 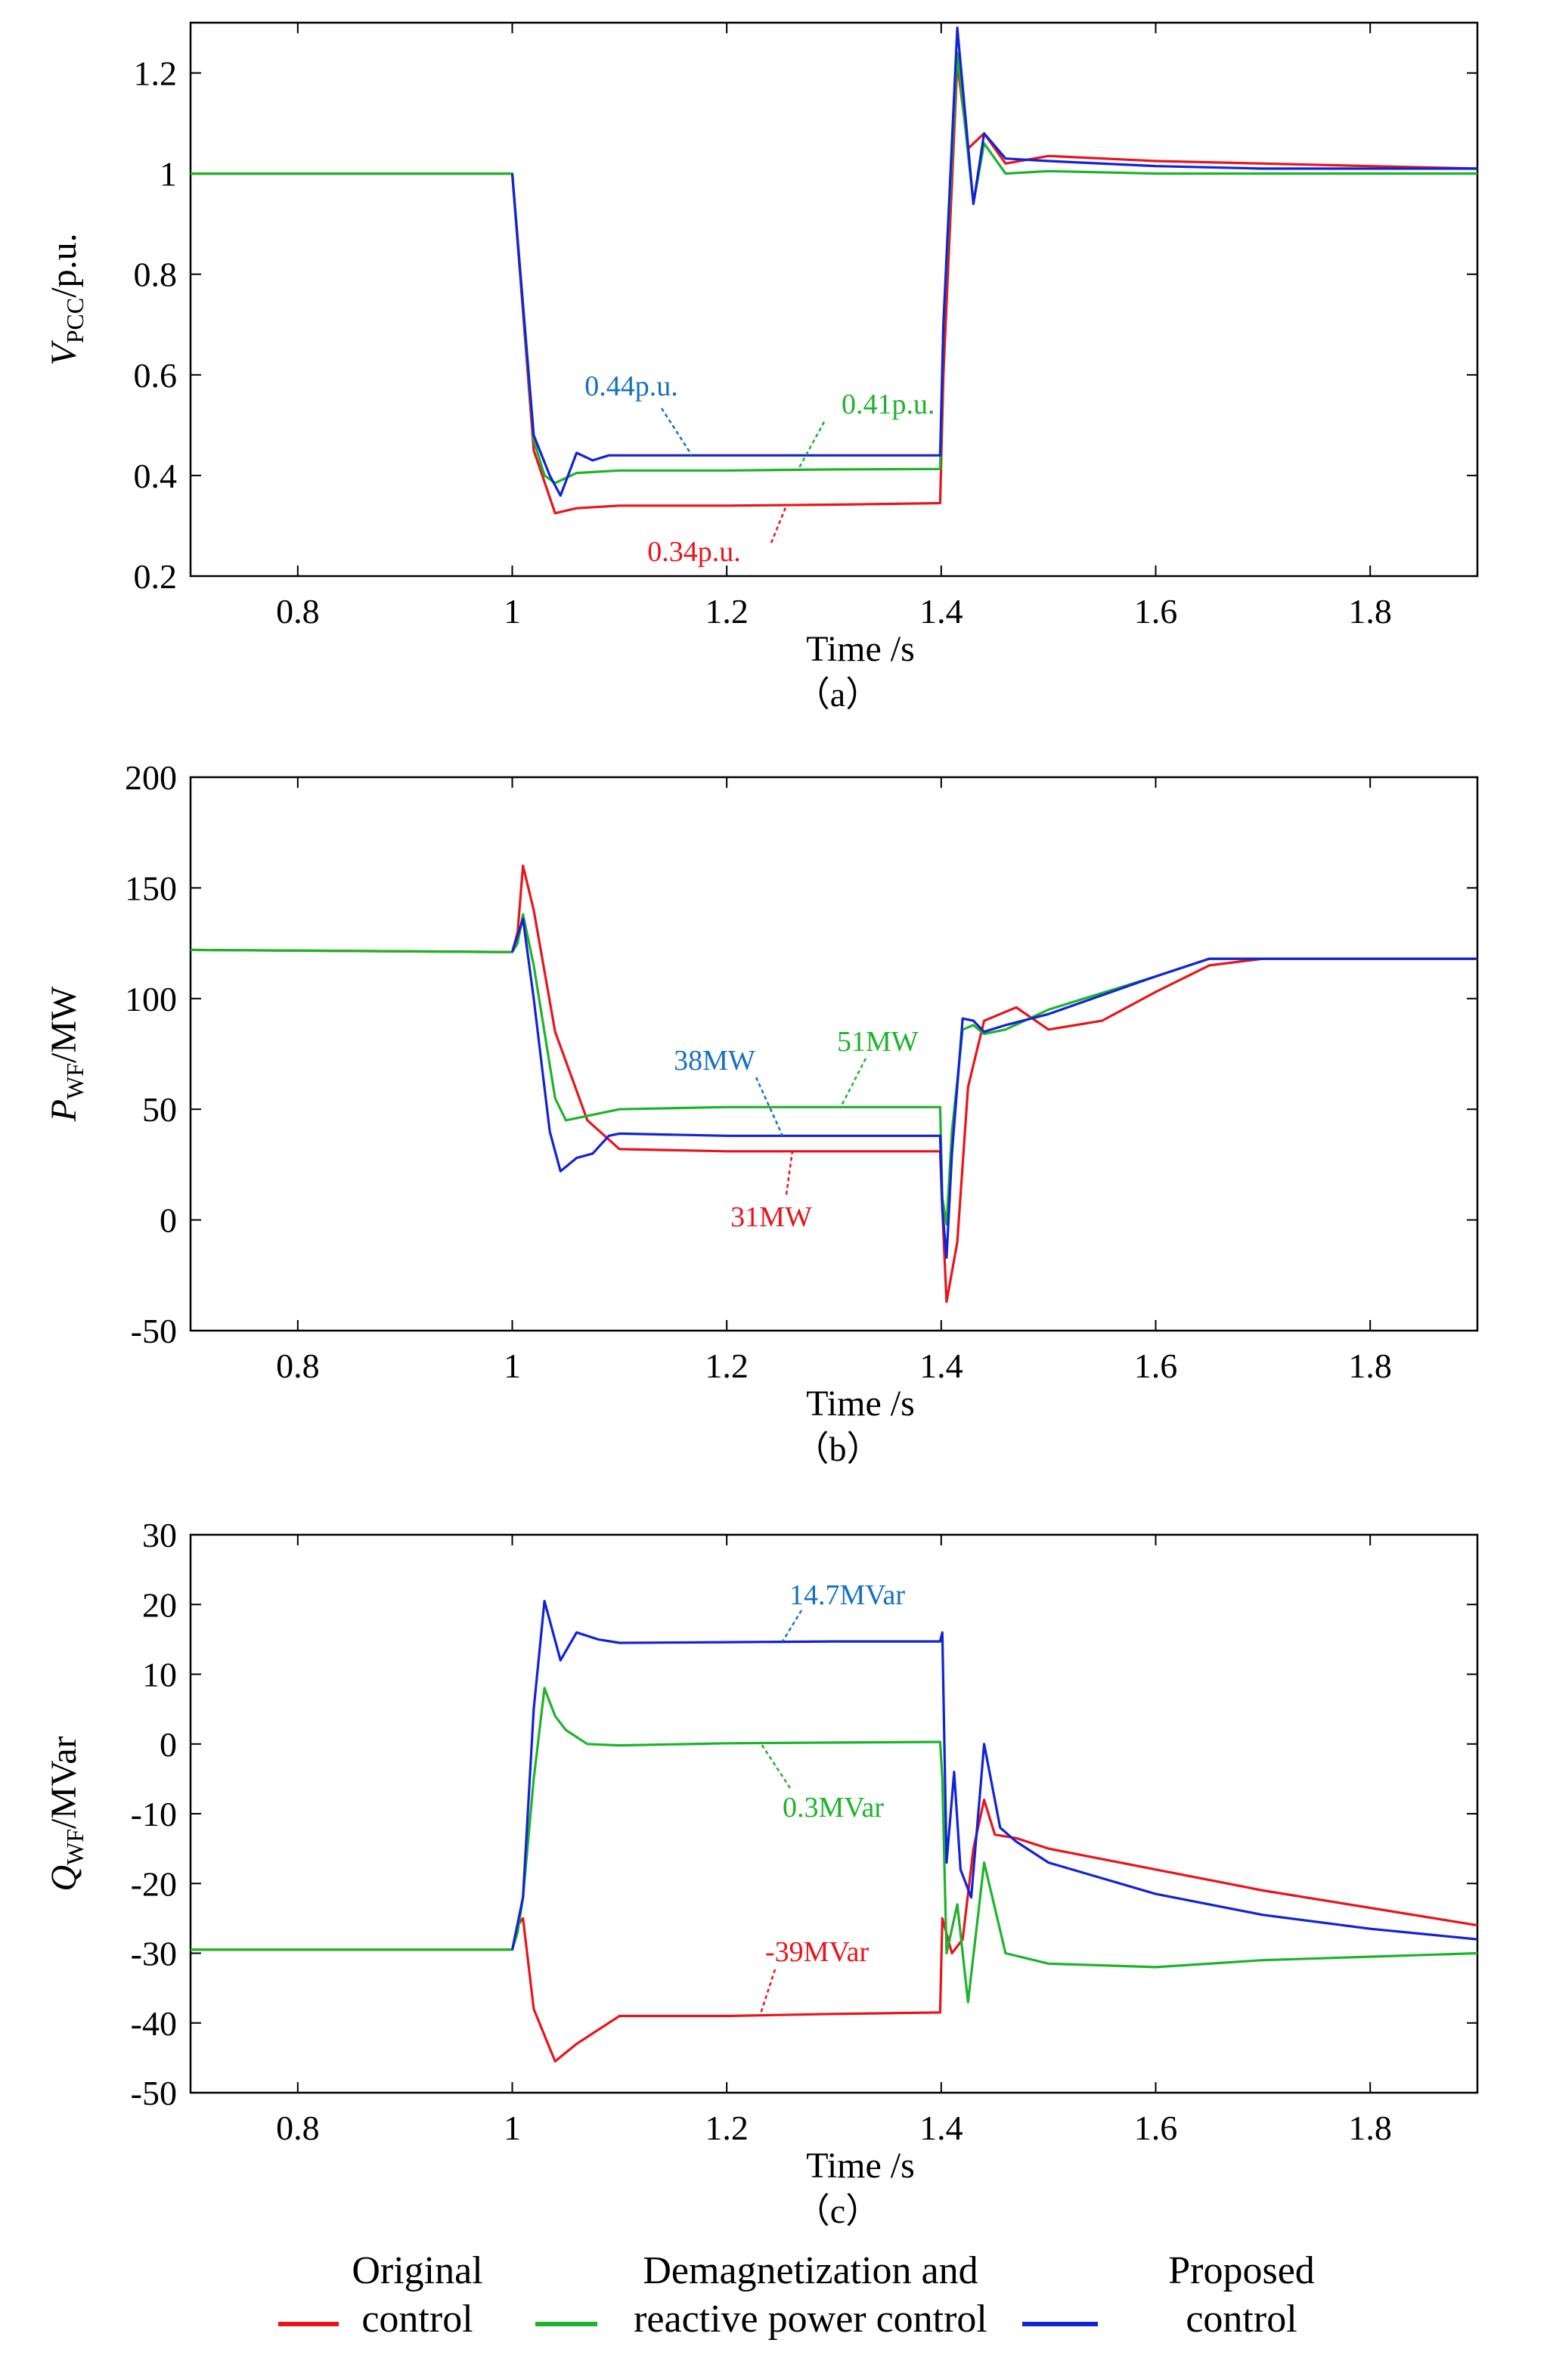 What do you see at coordinates (64, 1024) in the screenshot?
I see `y-axis-label-unit: /MW` at bounding box center [64, 1024].